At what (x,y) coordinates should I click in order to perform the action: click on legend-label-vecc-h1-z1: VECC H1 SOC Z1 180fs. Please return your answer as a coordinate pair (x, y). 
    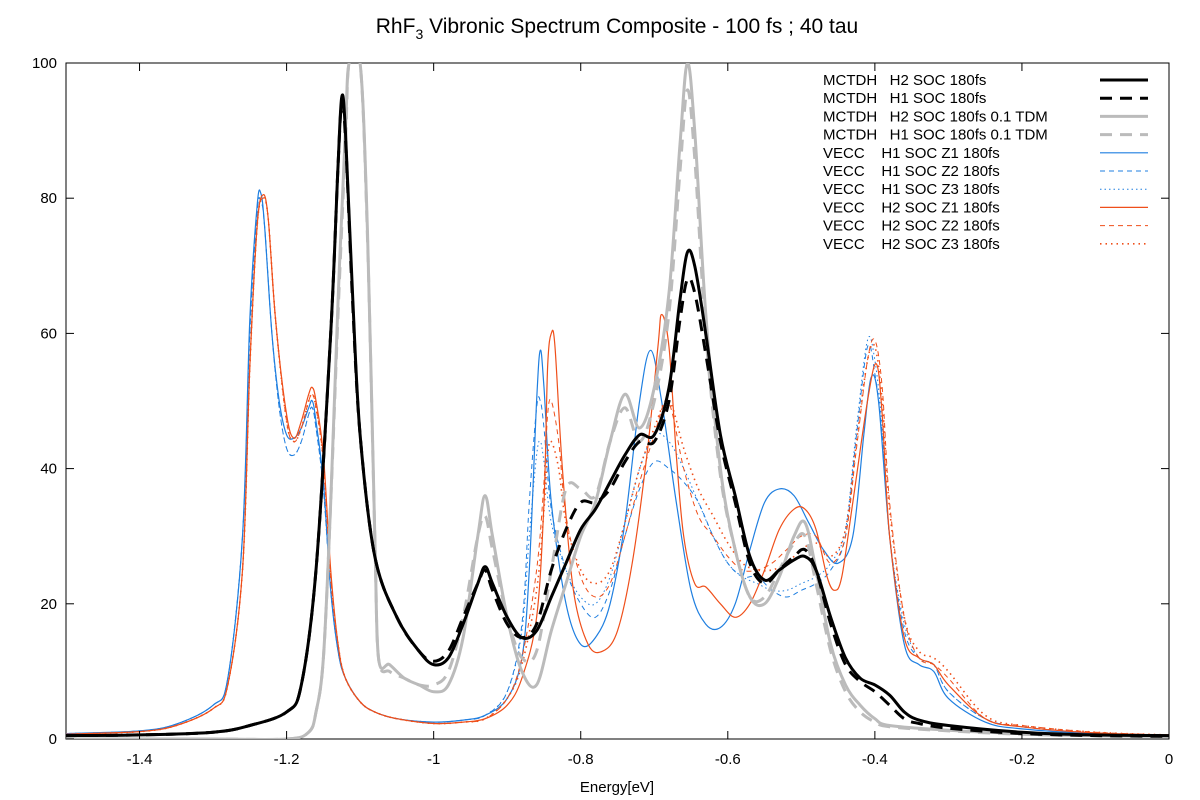
    Looking at the image, I should click on (911, 153).